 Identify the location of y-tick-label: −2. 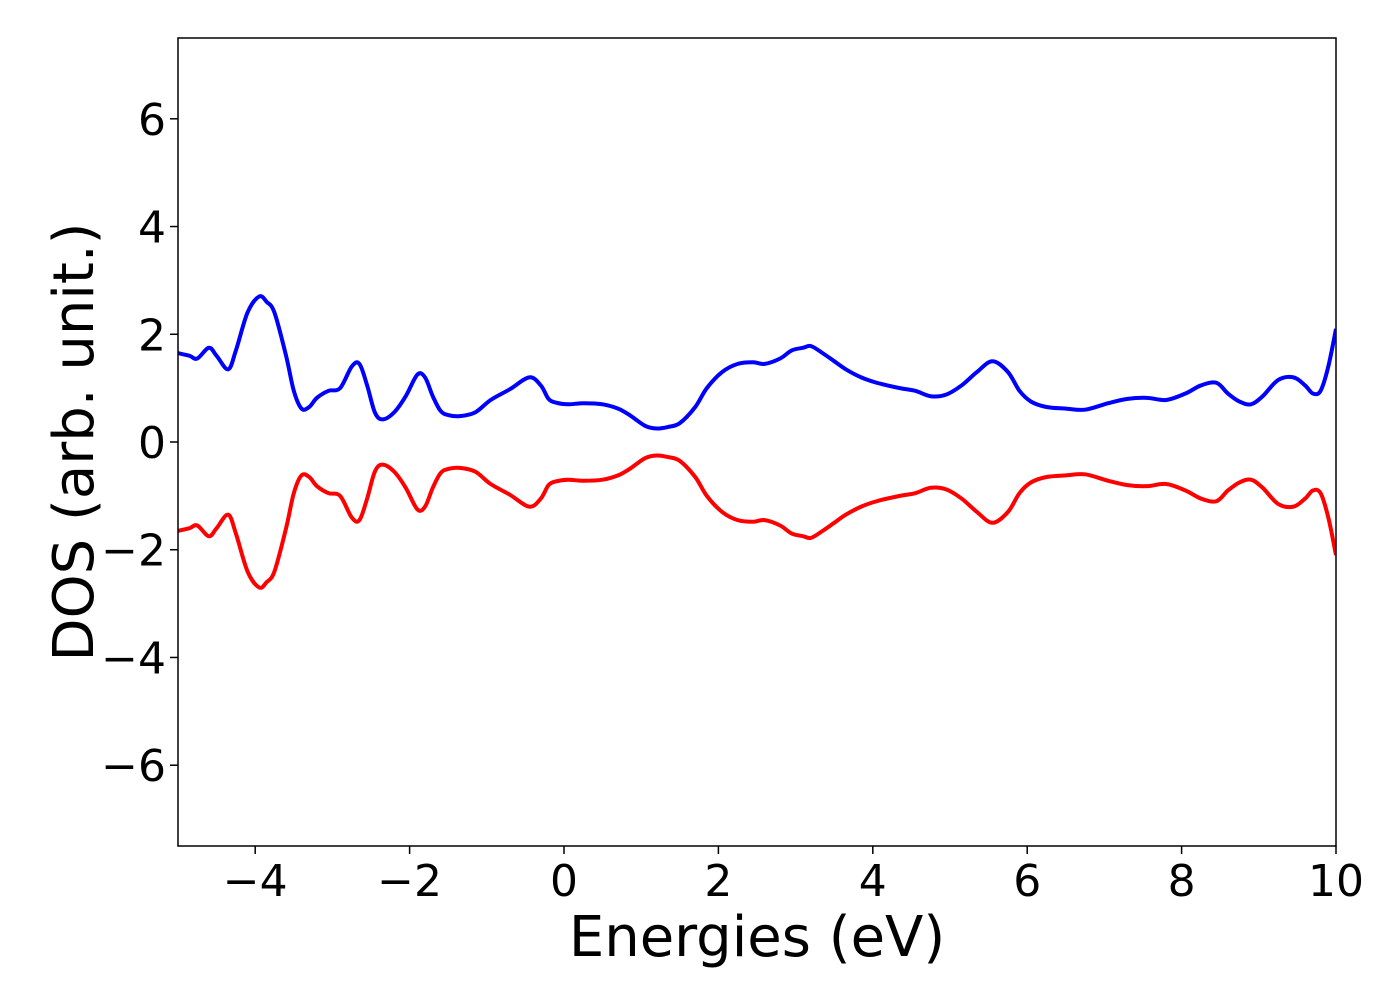
(133, 551).